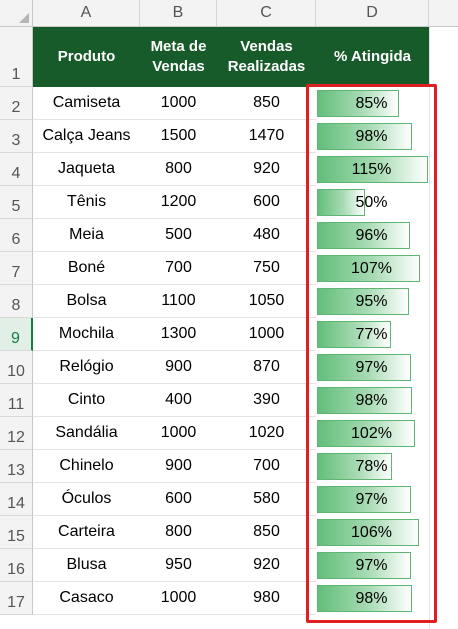 The image size is (458, 629). I want to click on row-header-1: 1, so click(16, 57).